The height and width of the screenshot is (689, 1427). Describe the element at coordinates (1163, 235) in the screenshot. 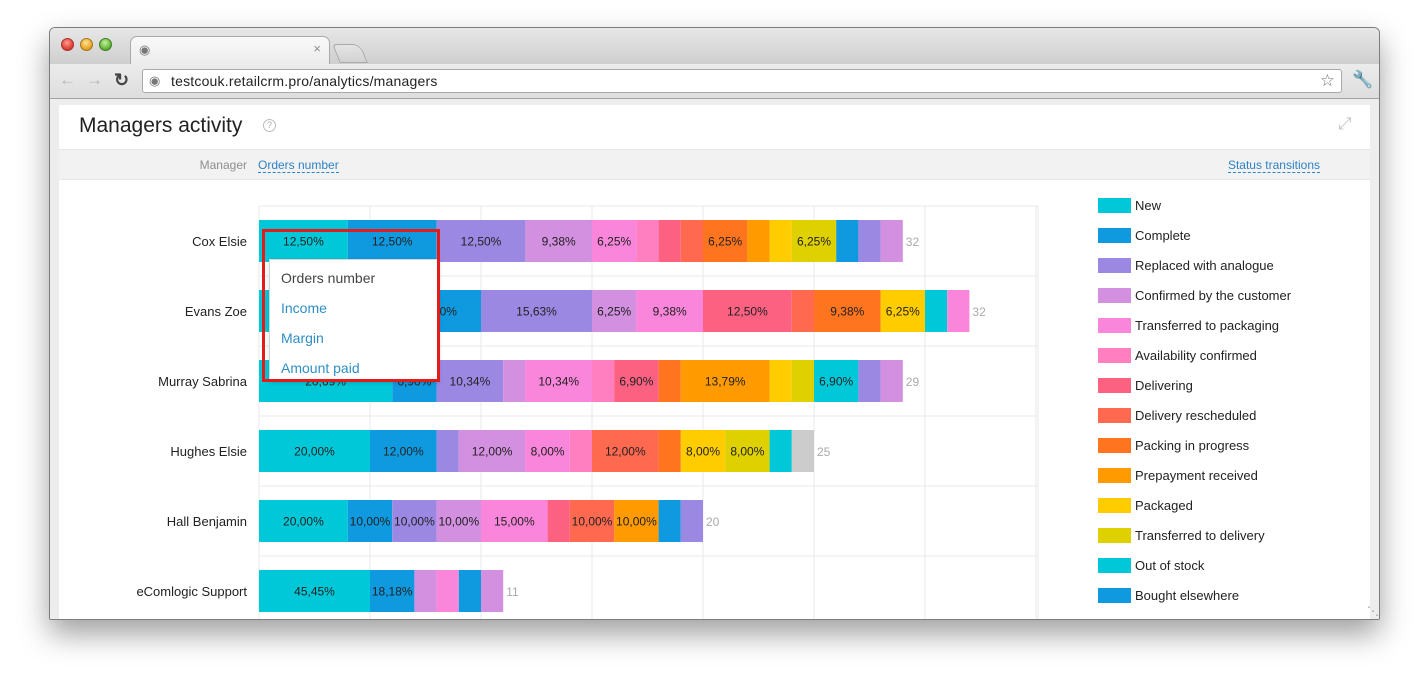

I see `legend-label: Complete` at that location.